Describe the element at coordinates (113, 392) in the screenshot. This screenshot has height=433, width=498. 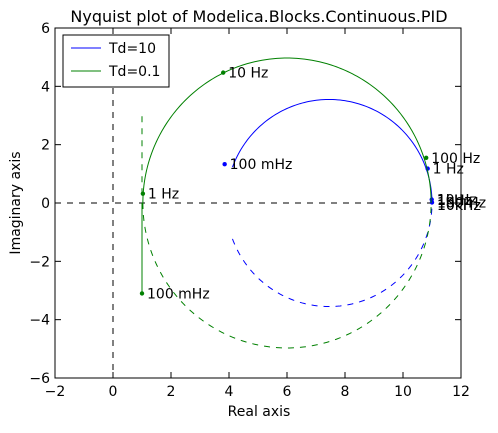
I see `x-tick-label: 0` at that location.